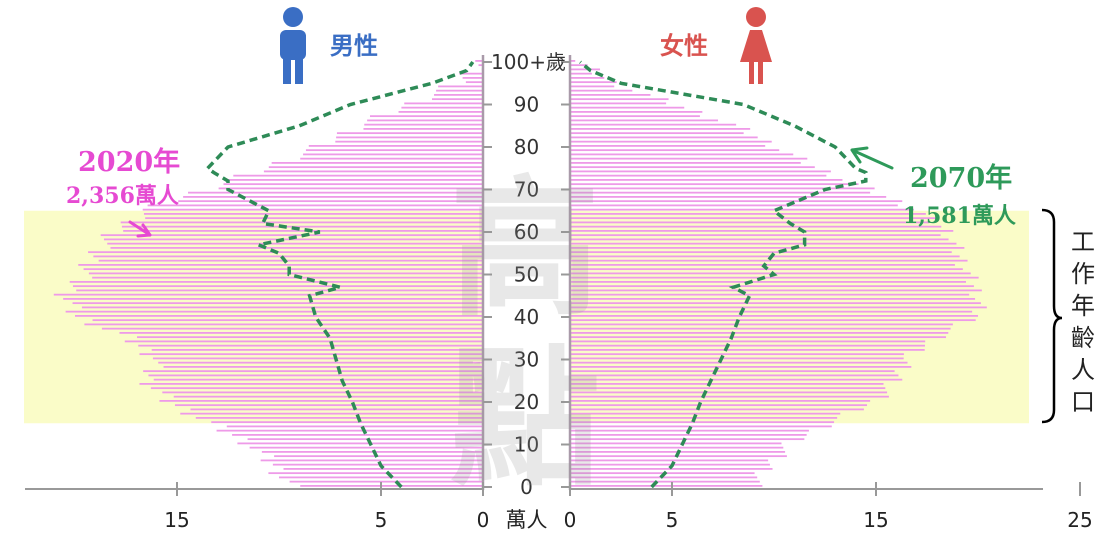 The height and width of the screenshot is (534, 1103). Describe the element at coordinates (1083, 322) in the screenshot. I see `working-age-label: 工作年齡人口` at that location.